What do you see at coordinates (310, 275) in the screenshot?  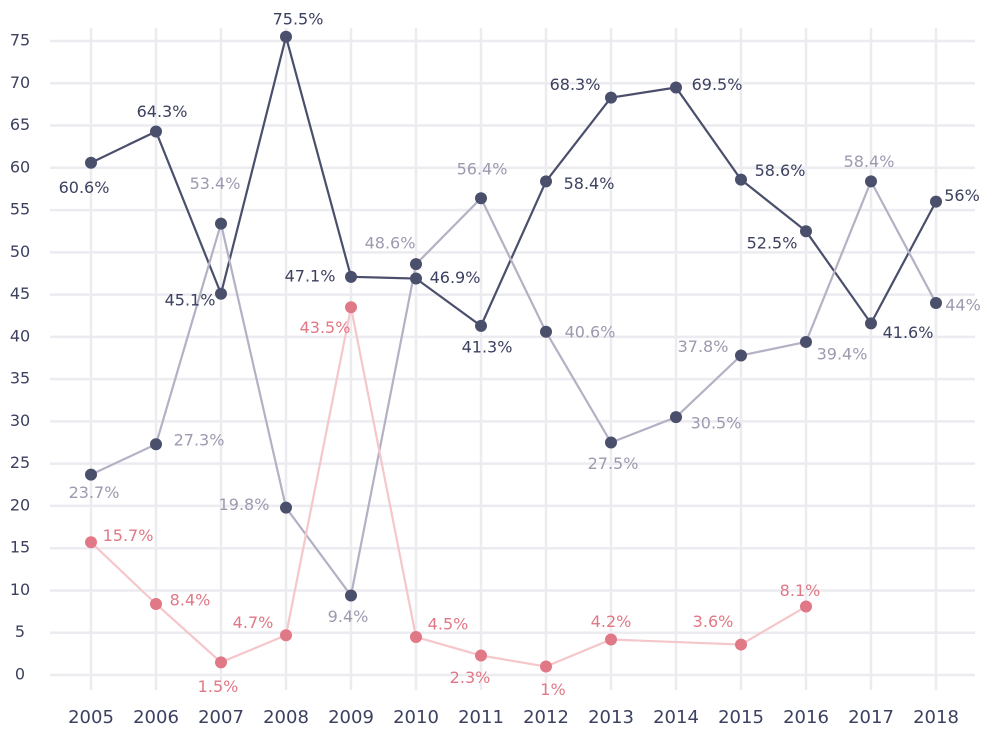 I see `data-label: 47.1%` at bounding box center [310, 275].